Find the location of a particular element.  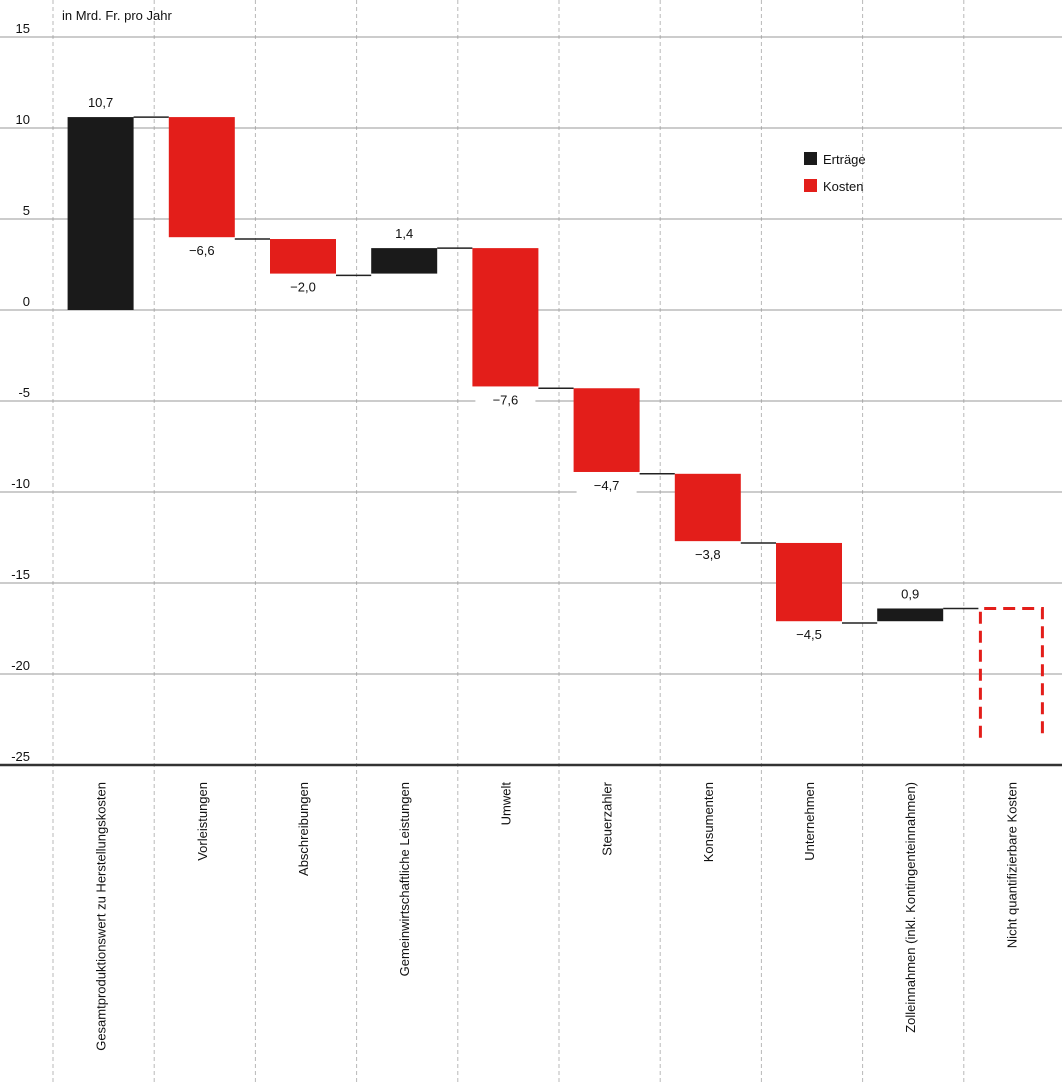

data-label: 1,4 is located at coordinates (404, 233).